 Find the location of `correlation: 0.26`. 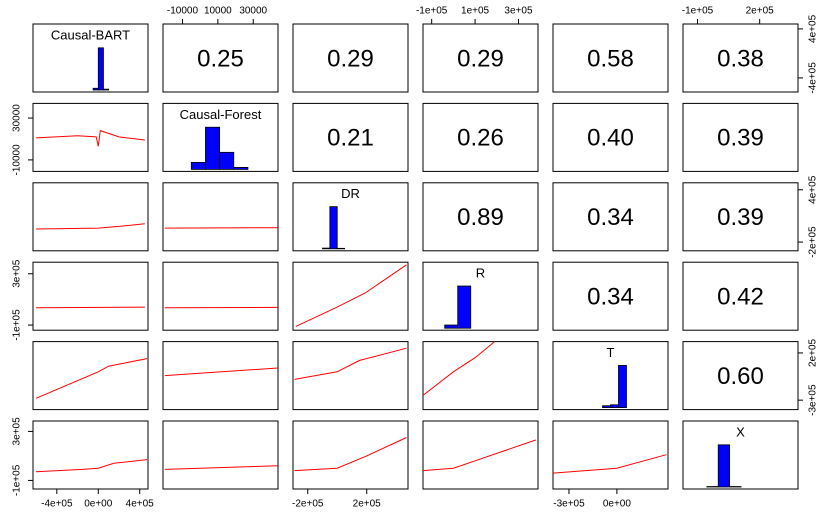

correlation: 0.26 is located at coordinates (480, 138).